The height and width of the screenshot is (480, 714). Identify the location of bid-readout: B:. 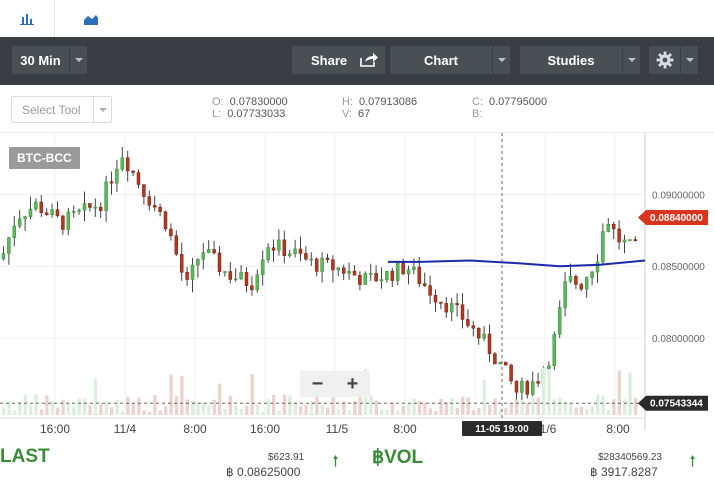
(477, 114).